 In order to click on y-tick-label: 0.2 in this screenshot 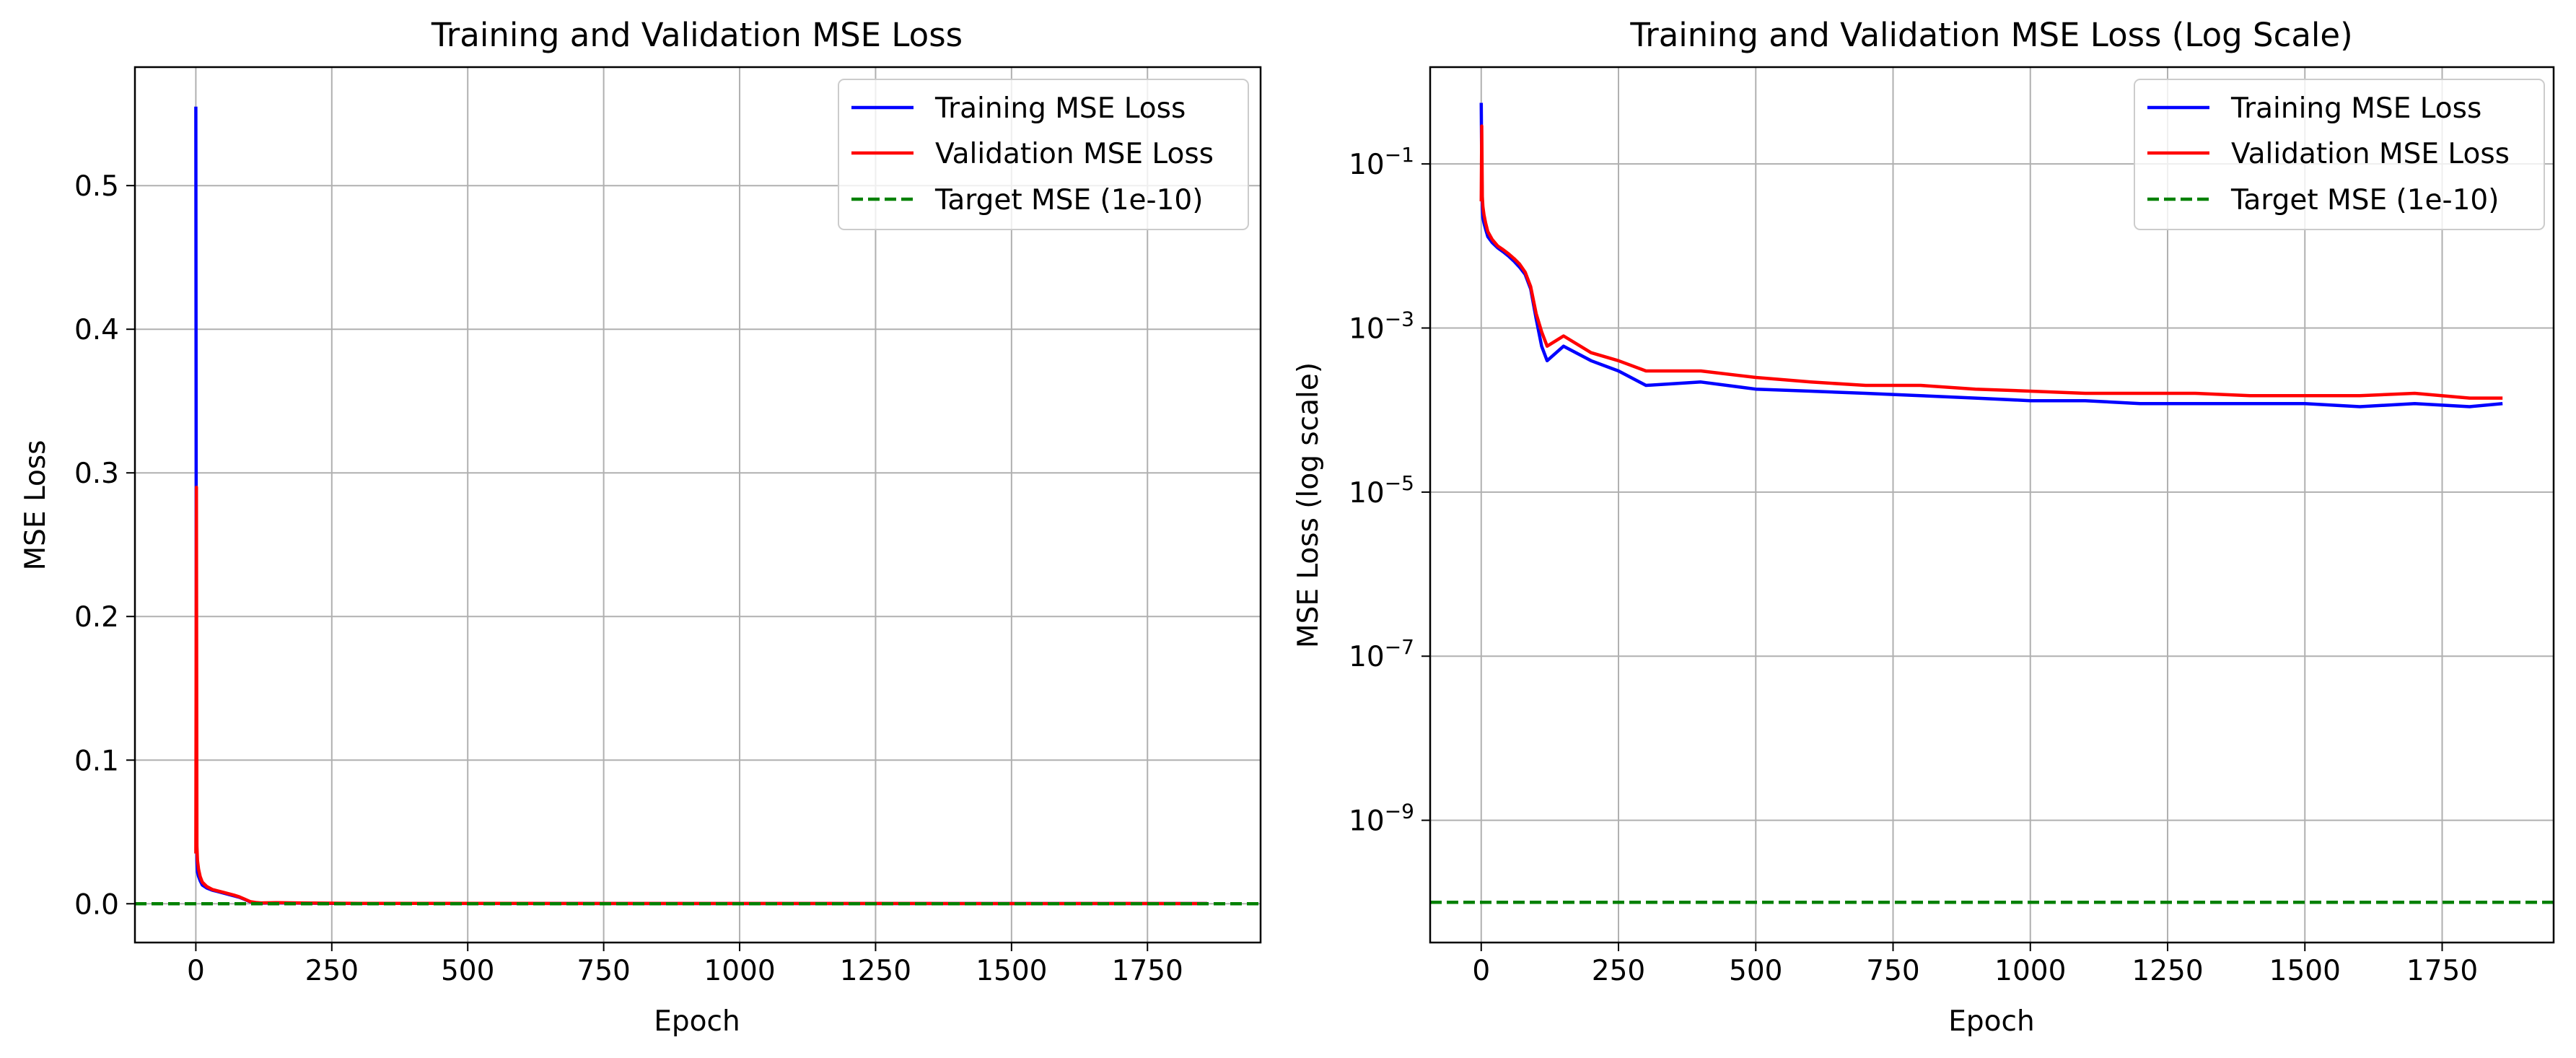, I will do `click(97, 617)`.